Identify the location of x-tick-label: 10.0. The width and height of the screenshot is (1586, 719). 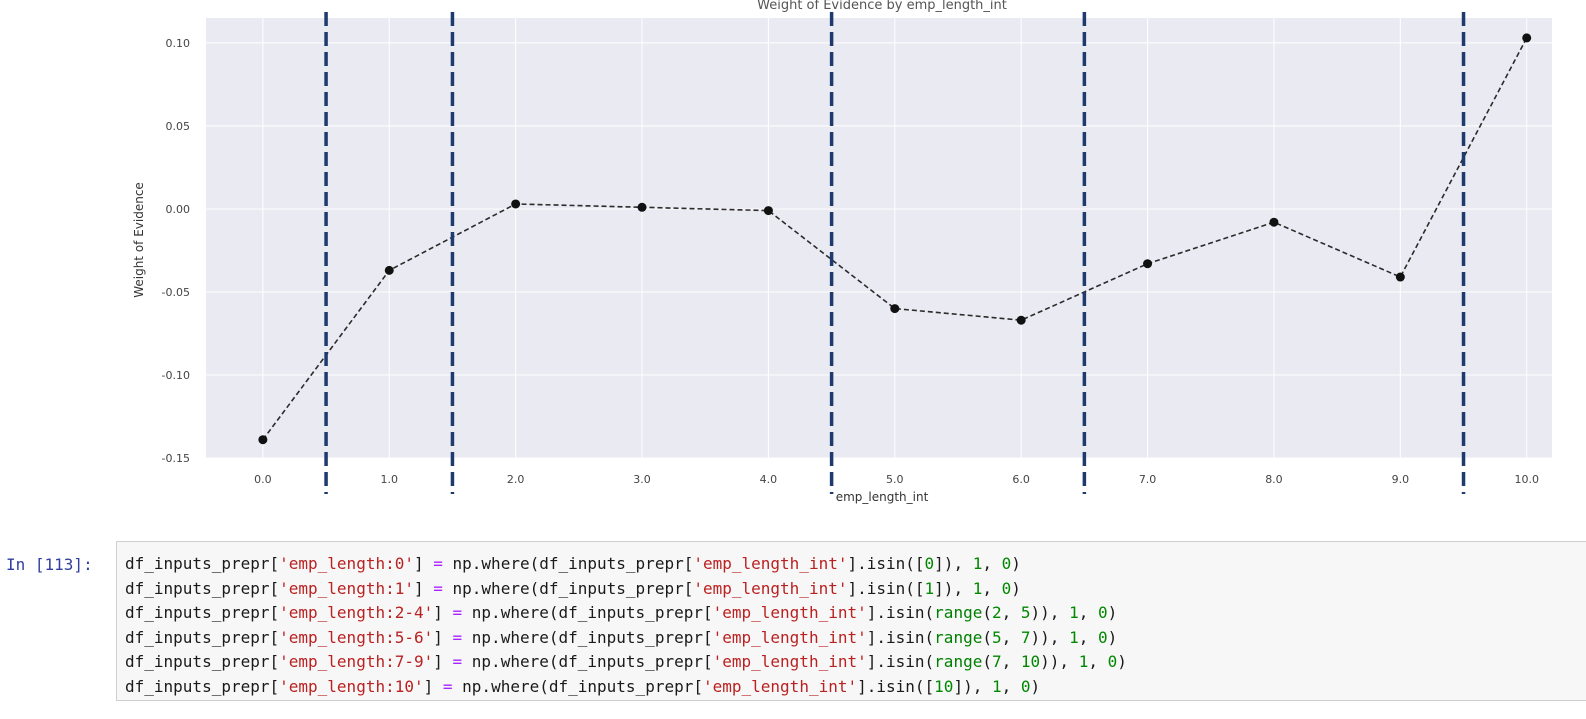
(1526, 479).